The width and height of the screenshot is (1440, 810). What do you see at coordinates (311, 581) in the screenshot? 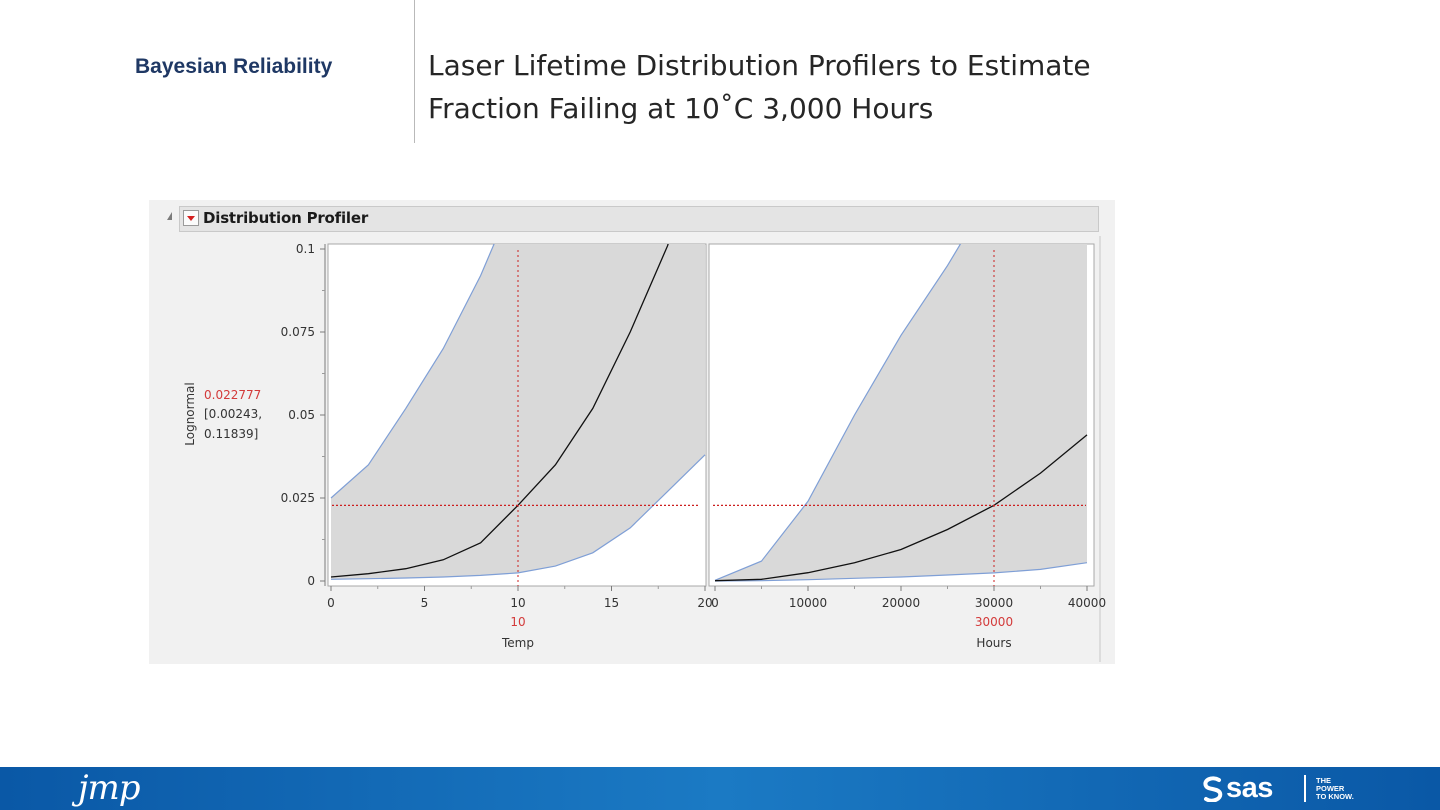
I see `y-tick-label: 0` at bounding box center [311, 581].